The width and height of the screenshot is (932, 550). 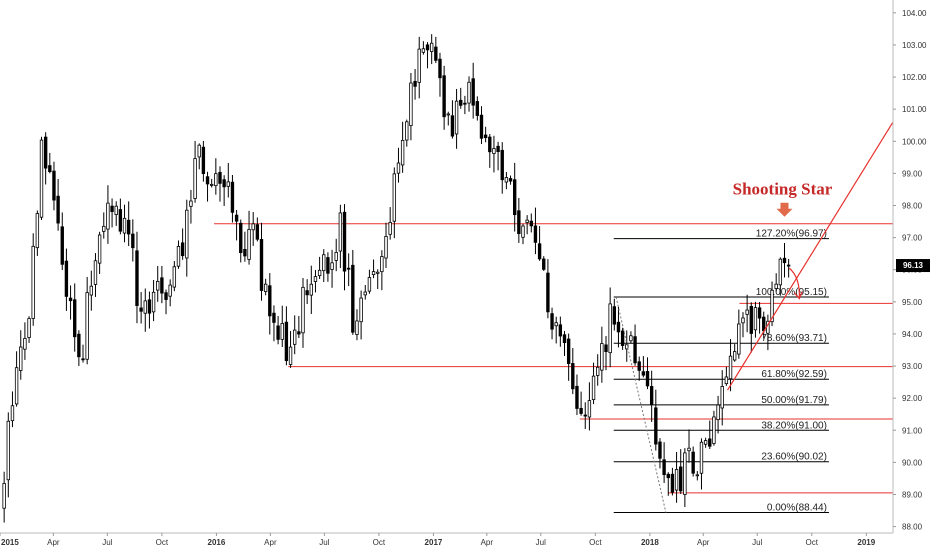 I want to click on fib-level-label: 100.00%(95.15), so click(x=791, y=292).